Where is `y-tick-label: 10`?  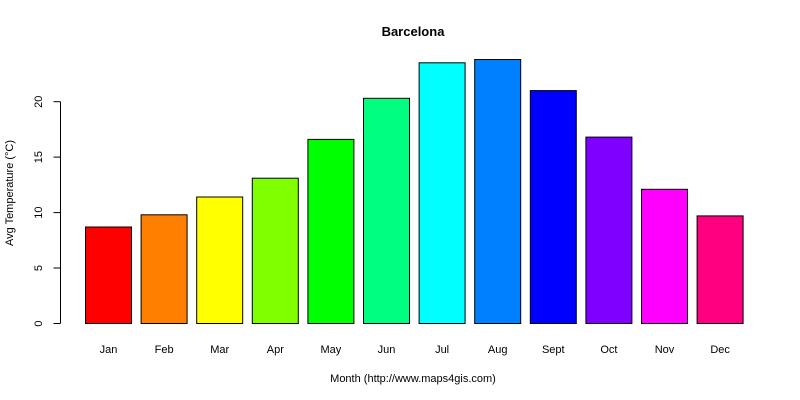
y-tick-label: 10 is located at coordinates (39, 212).